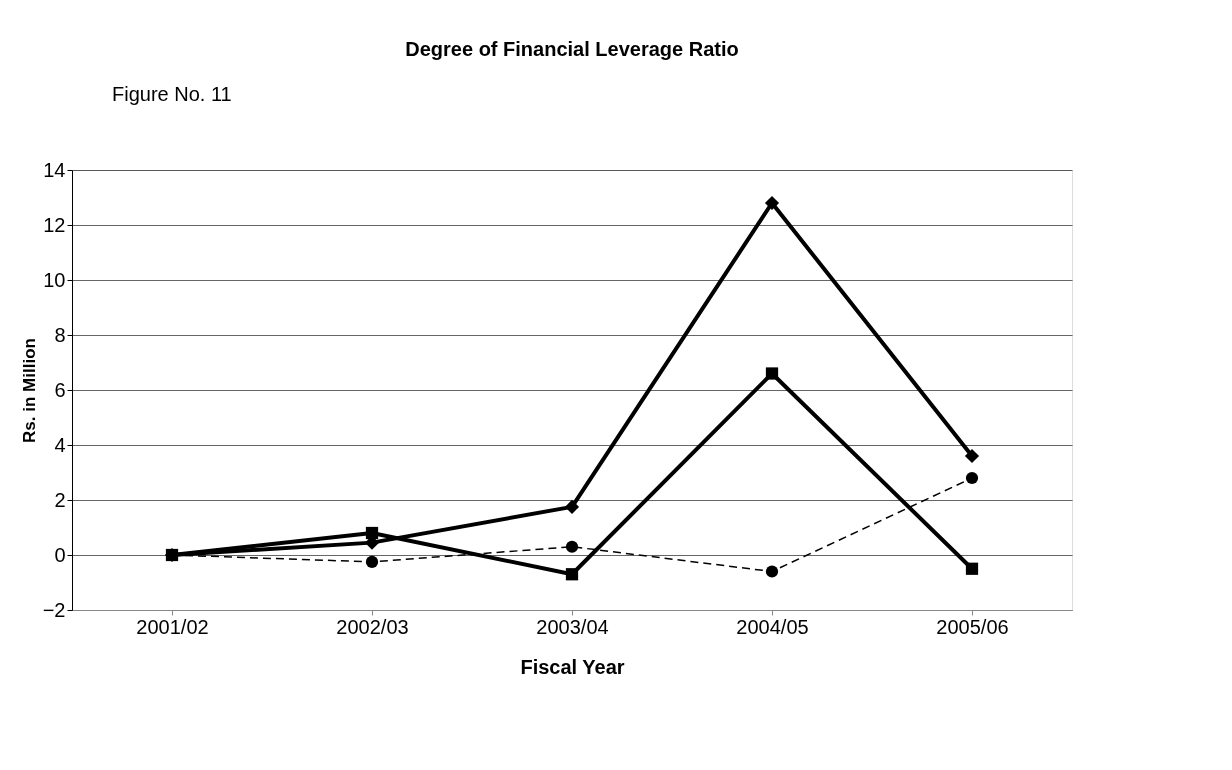 This screenshot has width=1232, height=770. Describe the element at coordinates (54, 609) in the screenshot. I see `y-tick-label: −2` at that location.